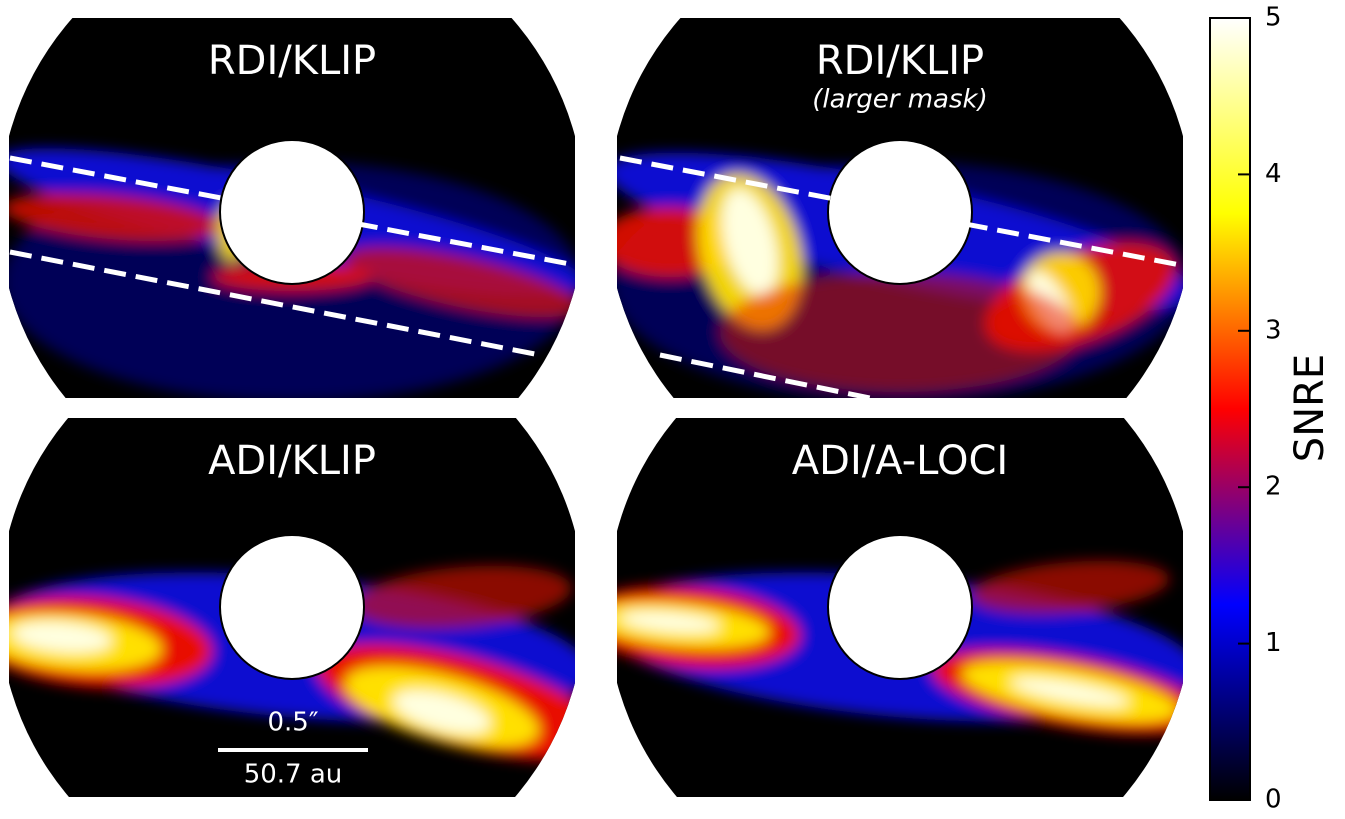 The width and height of the screenshot is (1345, 819). I want to click on colorbar-label: SNRE, so click(1310, 408).